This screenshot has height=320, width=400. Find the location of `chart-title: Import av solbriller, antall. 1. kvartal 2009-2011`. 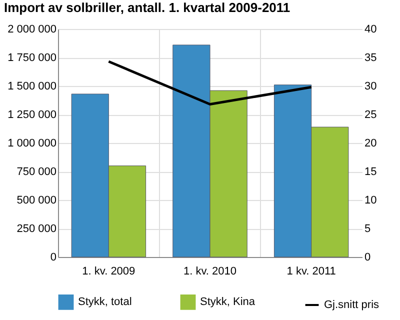

chart-title: Import av solbriller, antall. 1. kvartal 2009-2011 is located at coordinates (147, 7).